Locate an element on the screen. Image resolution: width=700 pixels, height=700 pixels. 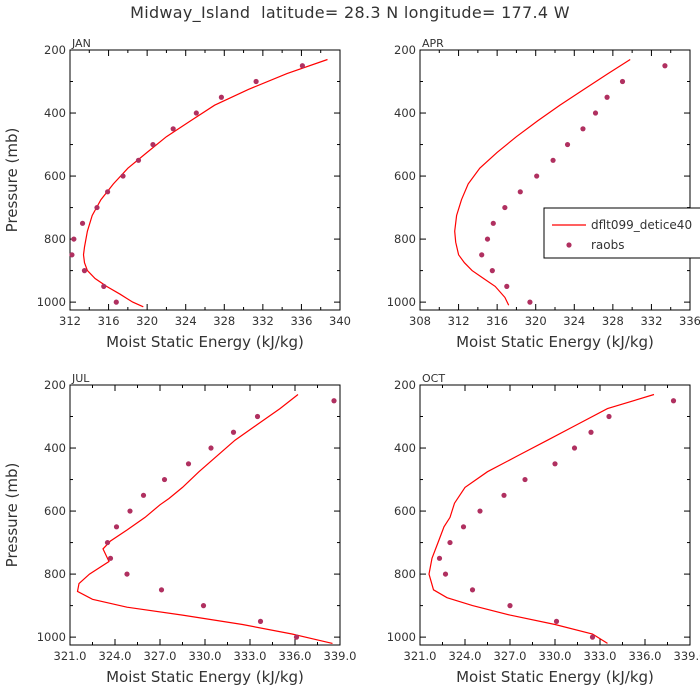
x-tick-label: 324 is located at coordinates (574, 321).